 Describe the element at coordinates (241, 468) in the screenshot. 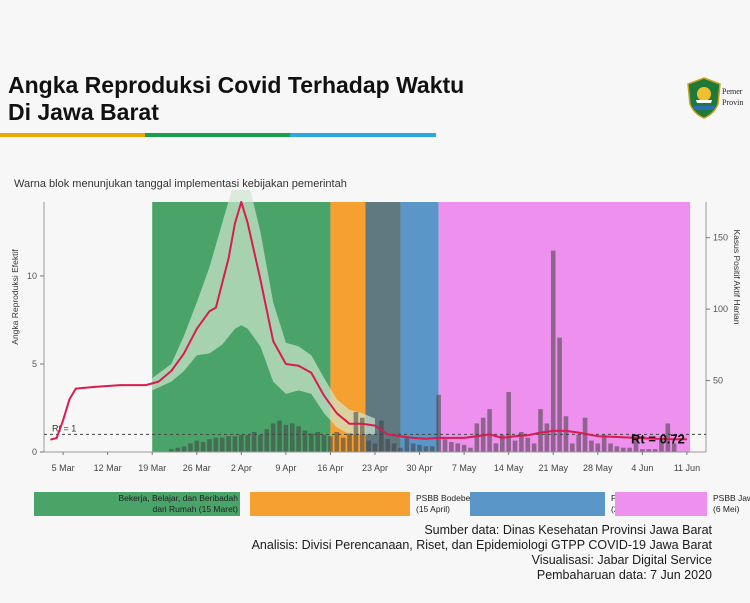

I see `x-tick-label: 2 Apr` at that location.